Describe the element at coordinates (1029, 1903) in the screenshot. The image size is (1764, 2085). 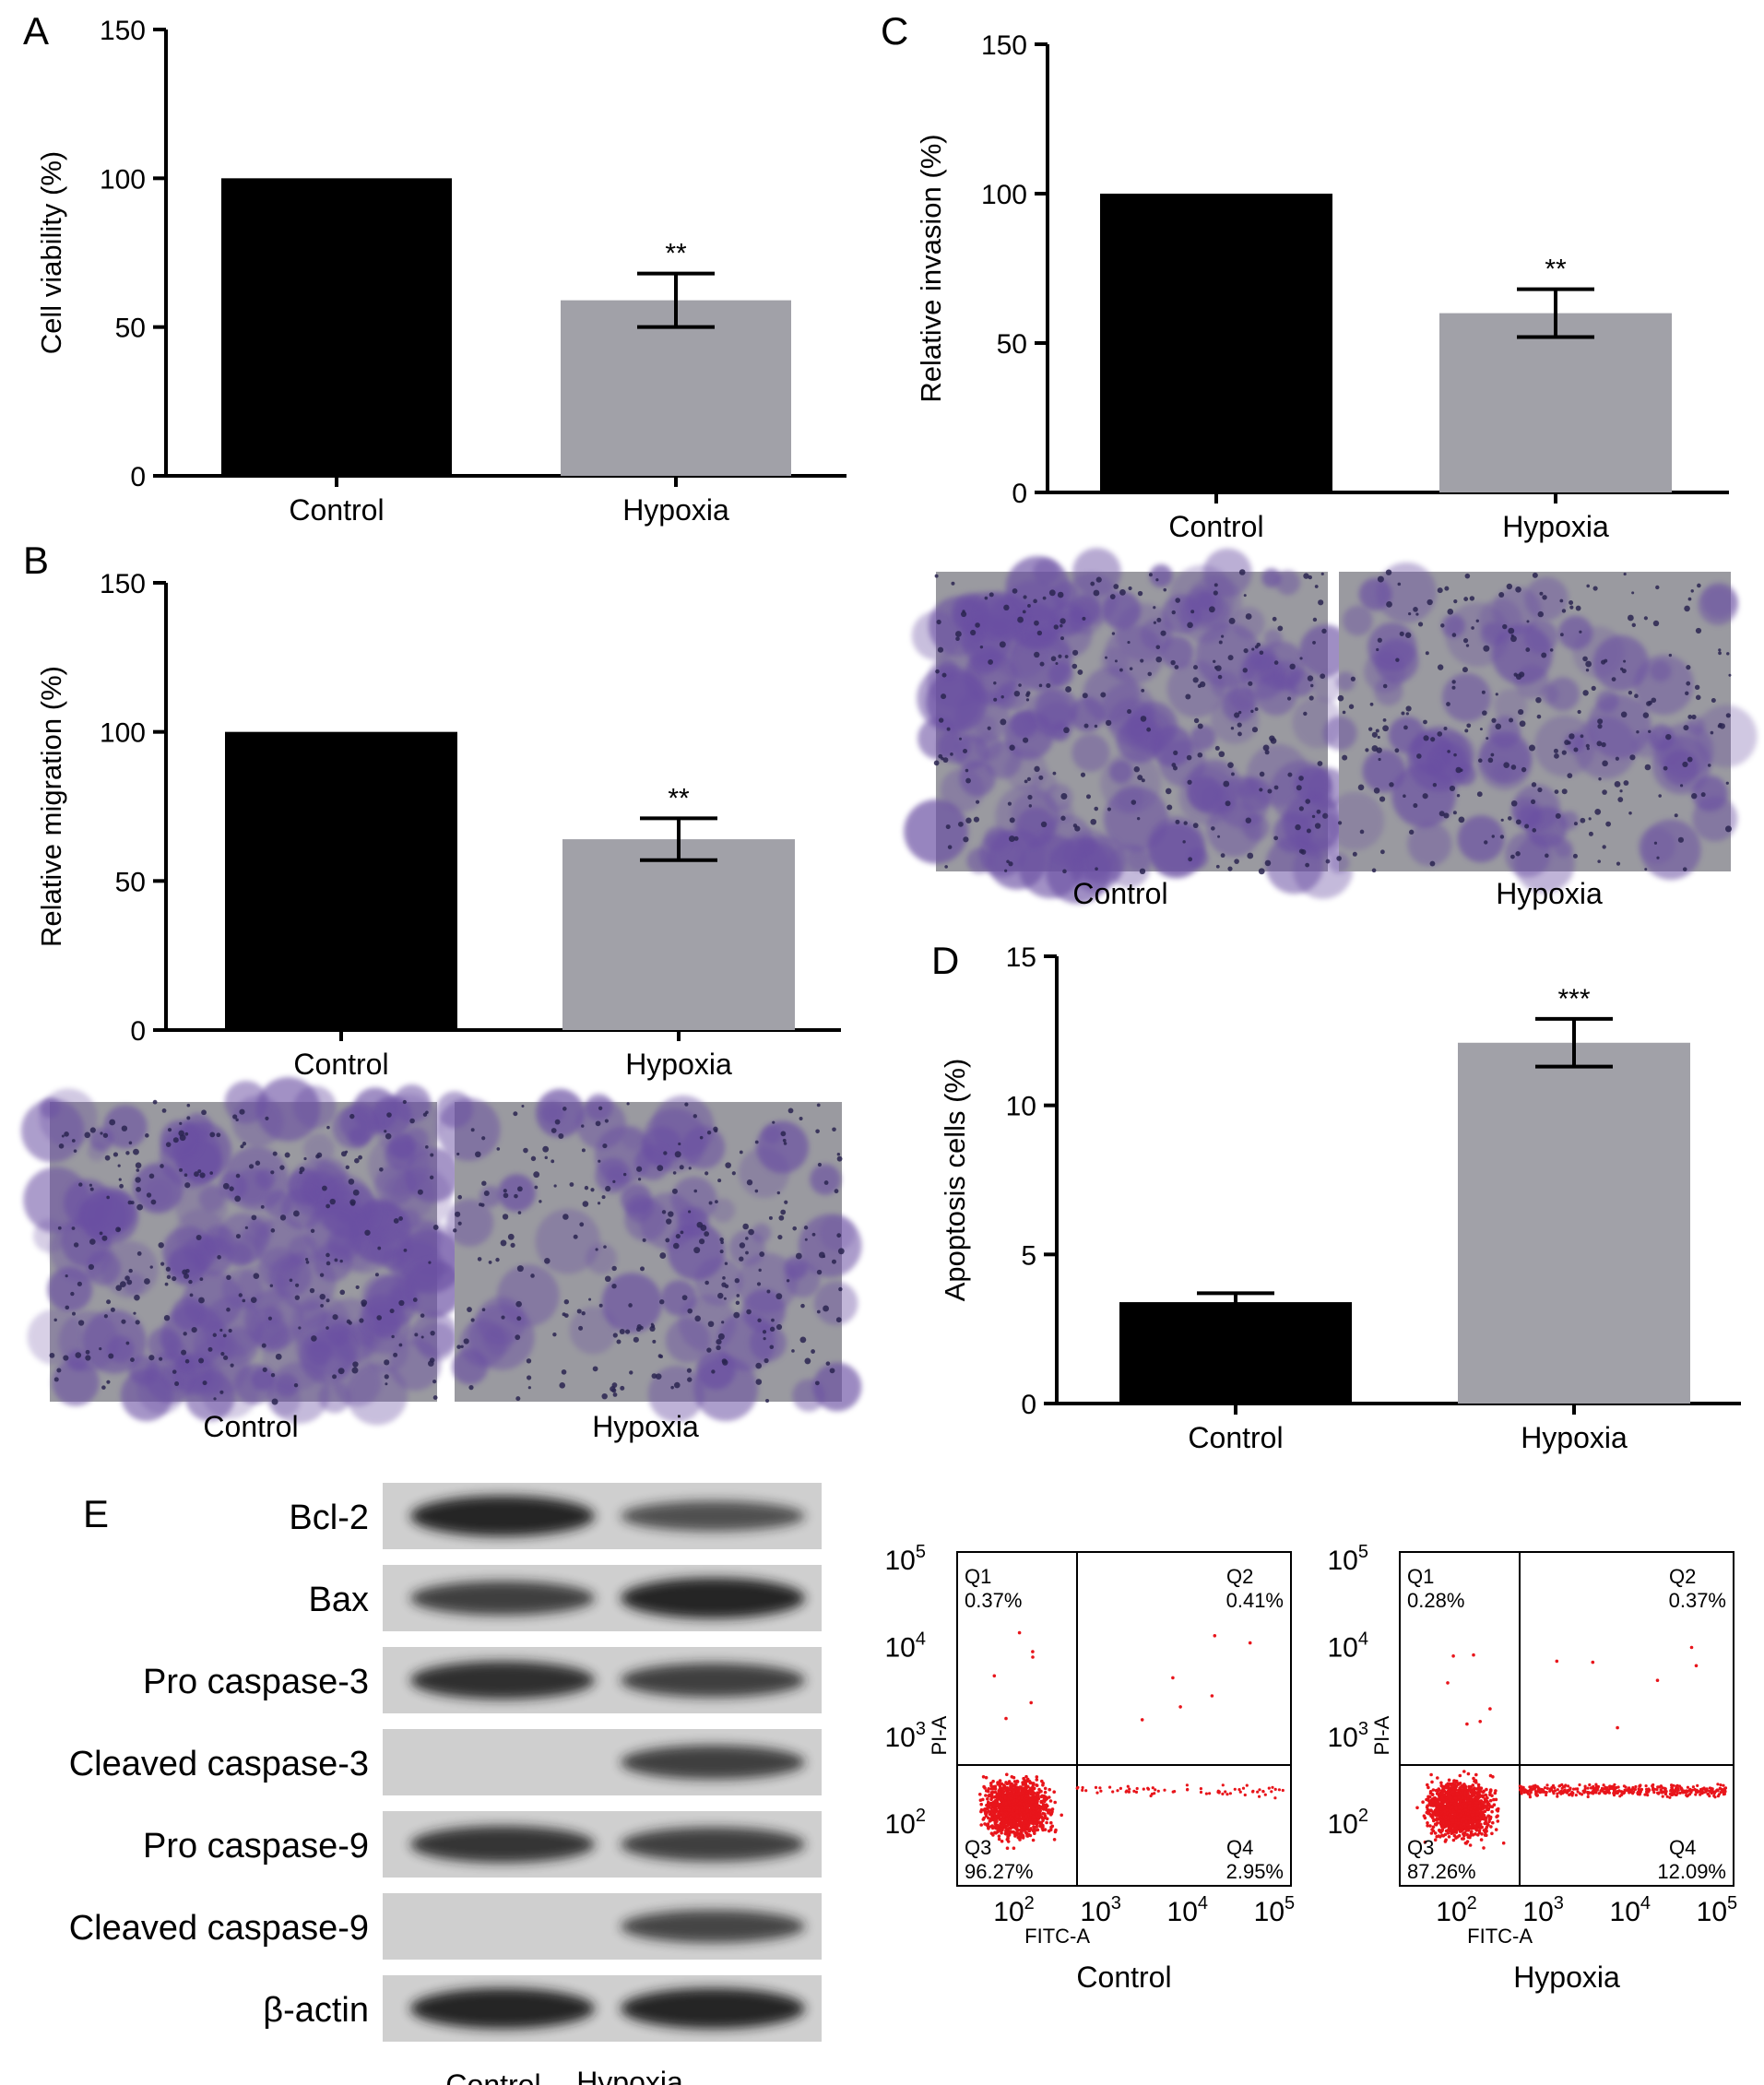
I see `tick-exponent: 2` at that location.